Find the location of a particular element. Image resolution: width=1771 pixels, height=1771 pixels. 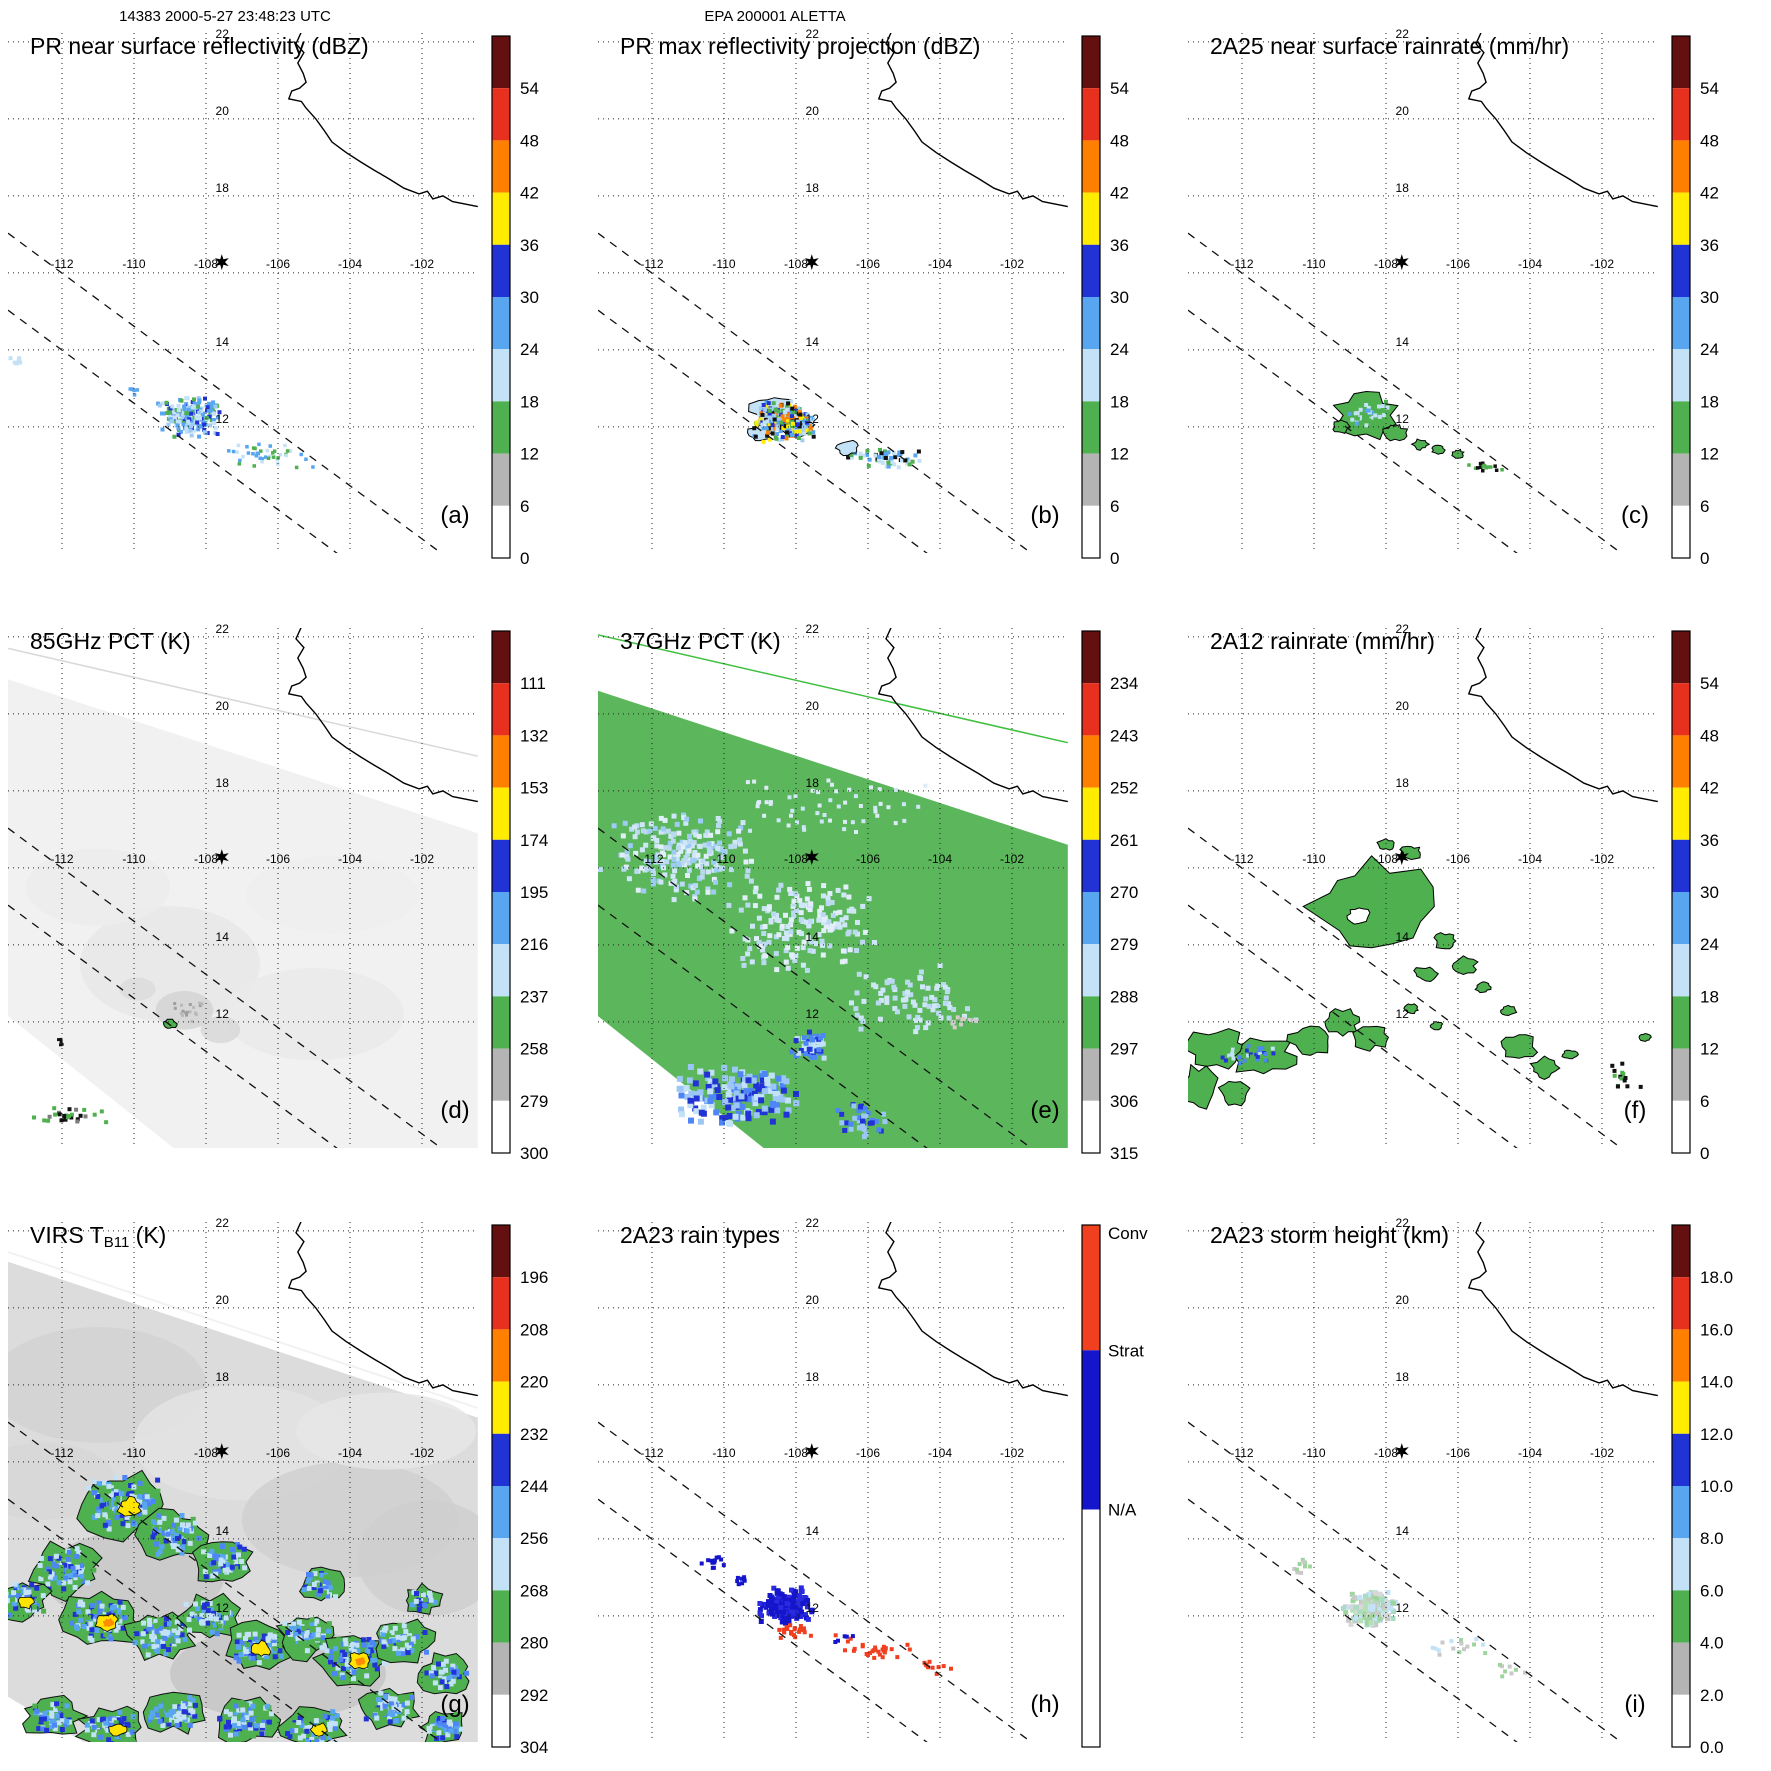

lat-grid-label: 22 is located at coordinates (1403, 1223).